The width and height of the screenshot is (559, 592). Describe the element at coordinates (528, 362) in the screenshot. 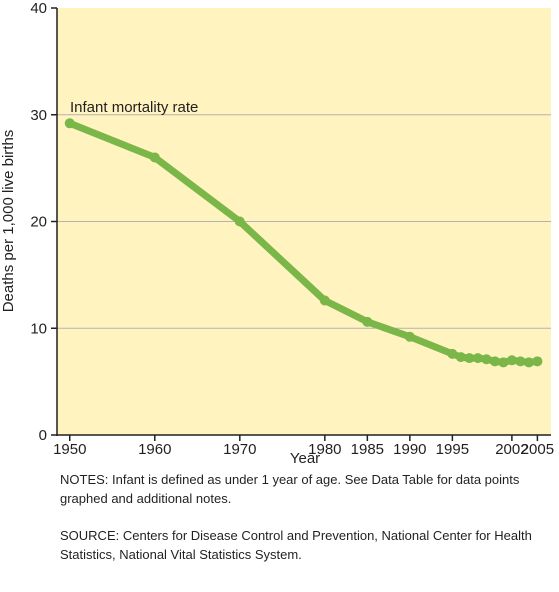

I see `data-point-2004` at that location.